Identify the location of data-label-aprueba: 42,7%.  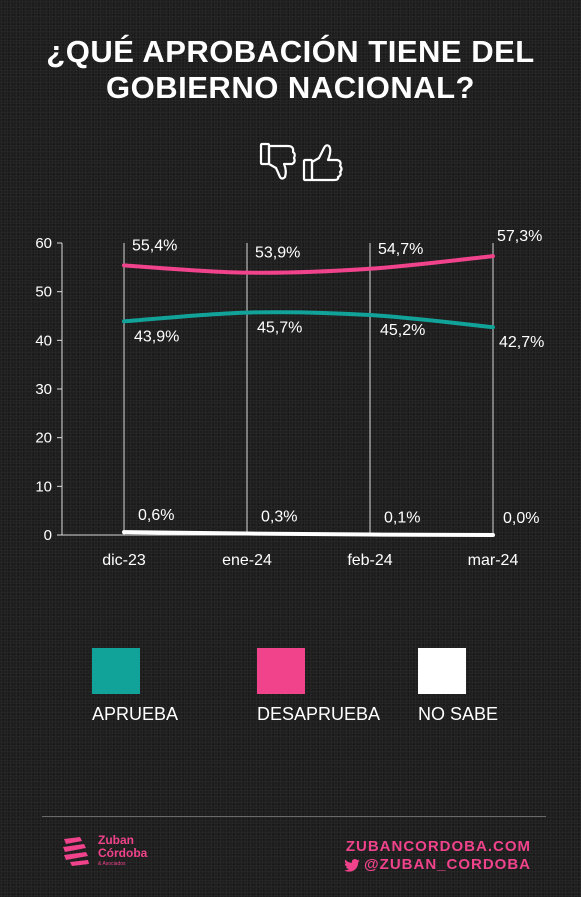
(521, 342).